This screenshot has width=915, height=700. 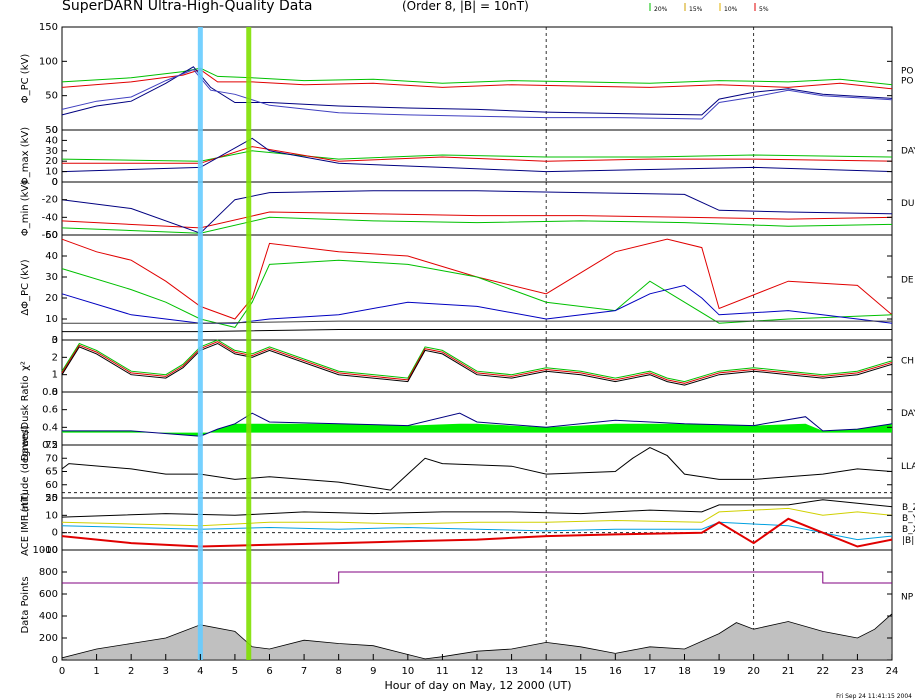 I want to click on event-markers, so click(x=224, y=343).